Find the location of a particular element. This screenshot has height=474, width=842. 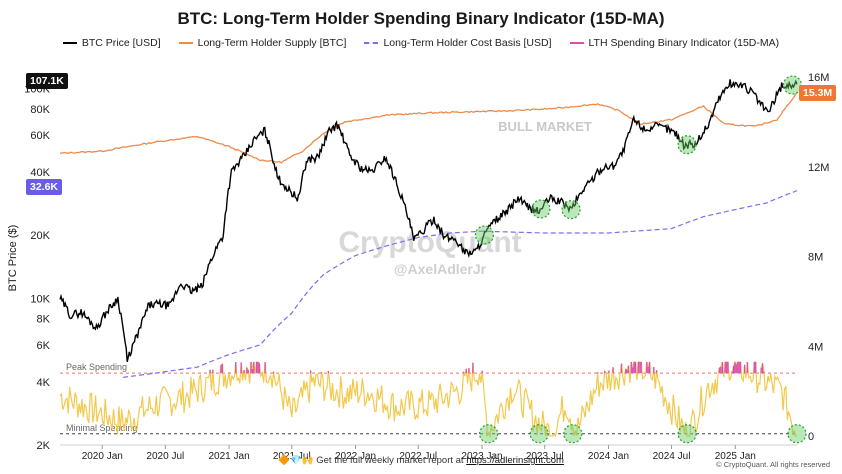

lth-supply-line is located at coordinates (428, 128).